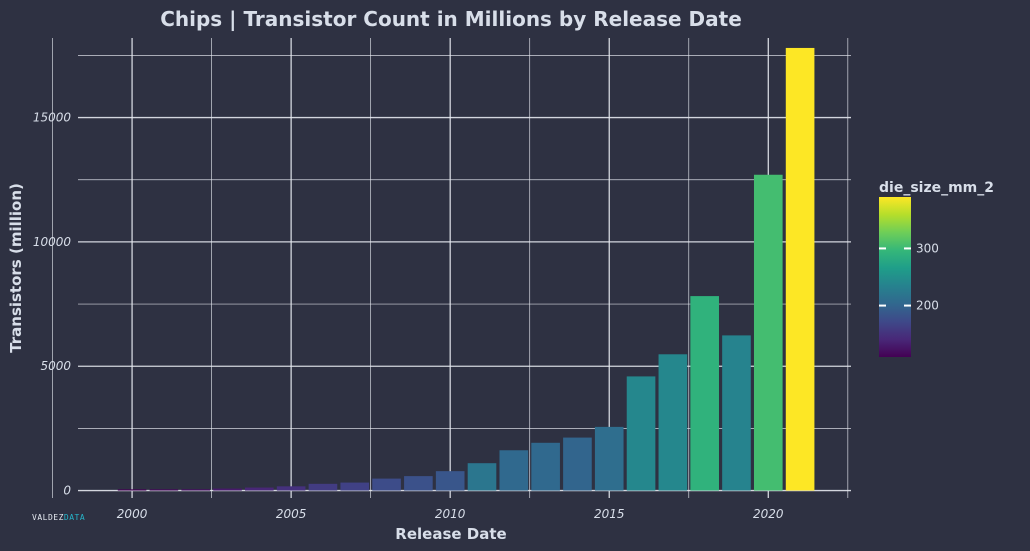  Describe the element at coordinates (67, 491) in the screenshot. I see `y-tick-label: 0` at that location.